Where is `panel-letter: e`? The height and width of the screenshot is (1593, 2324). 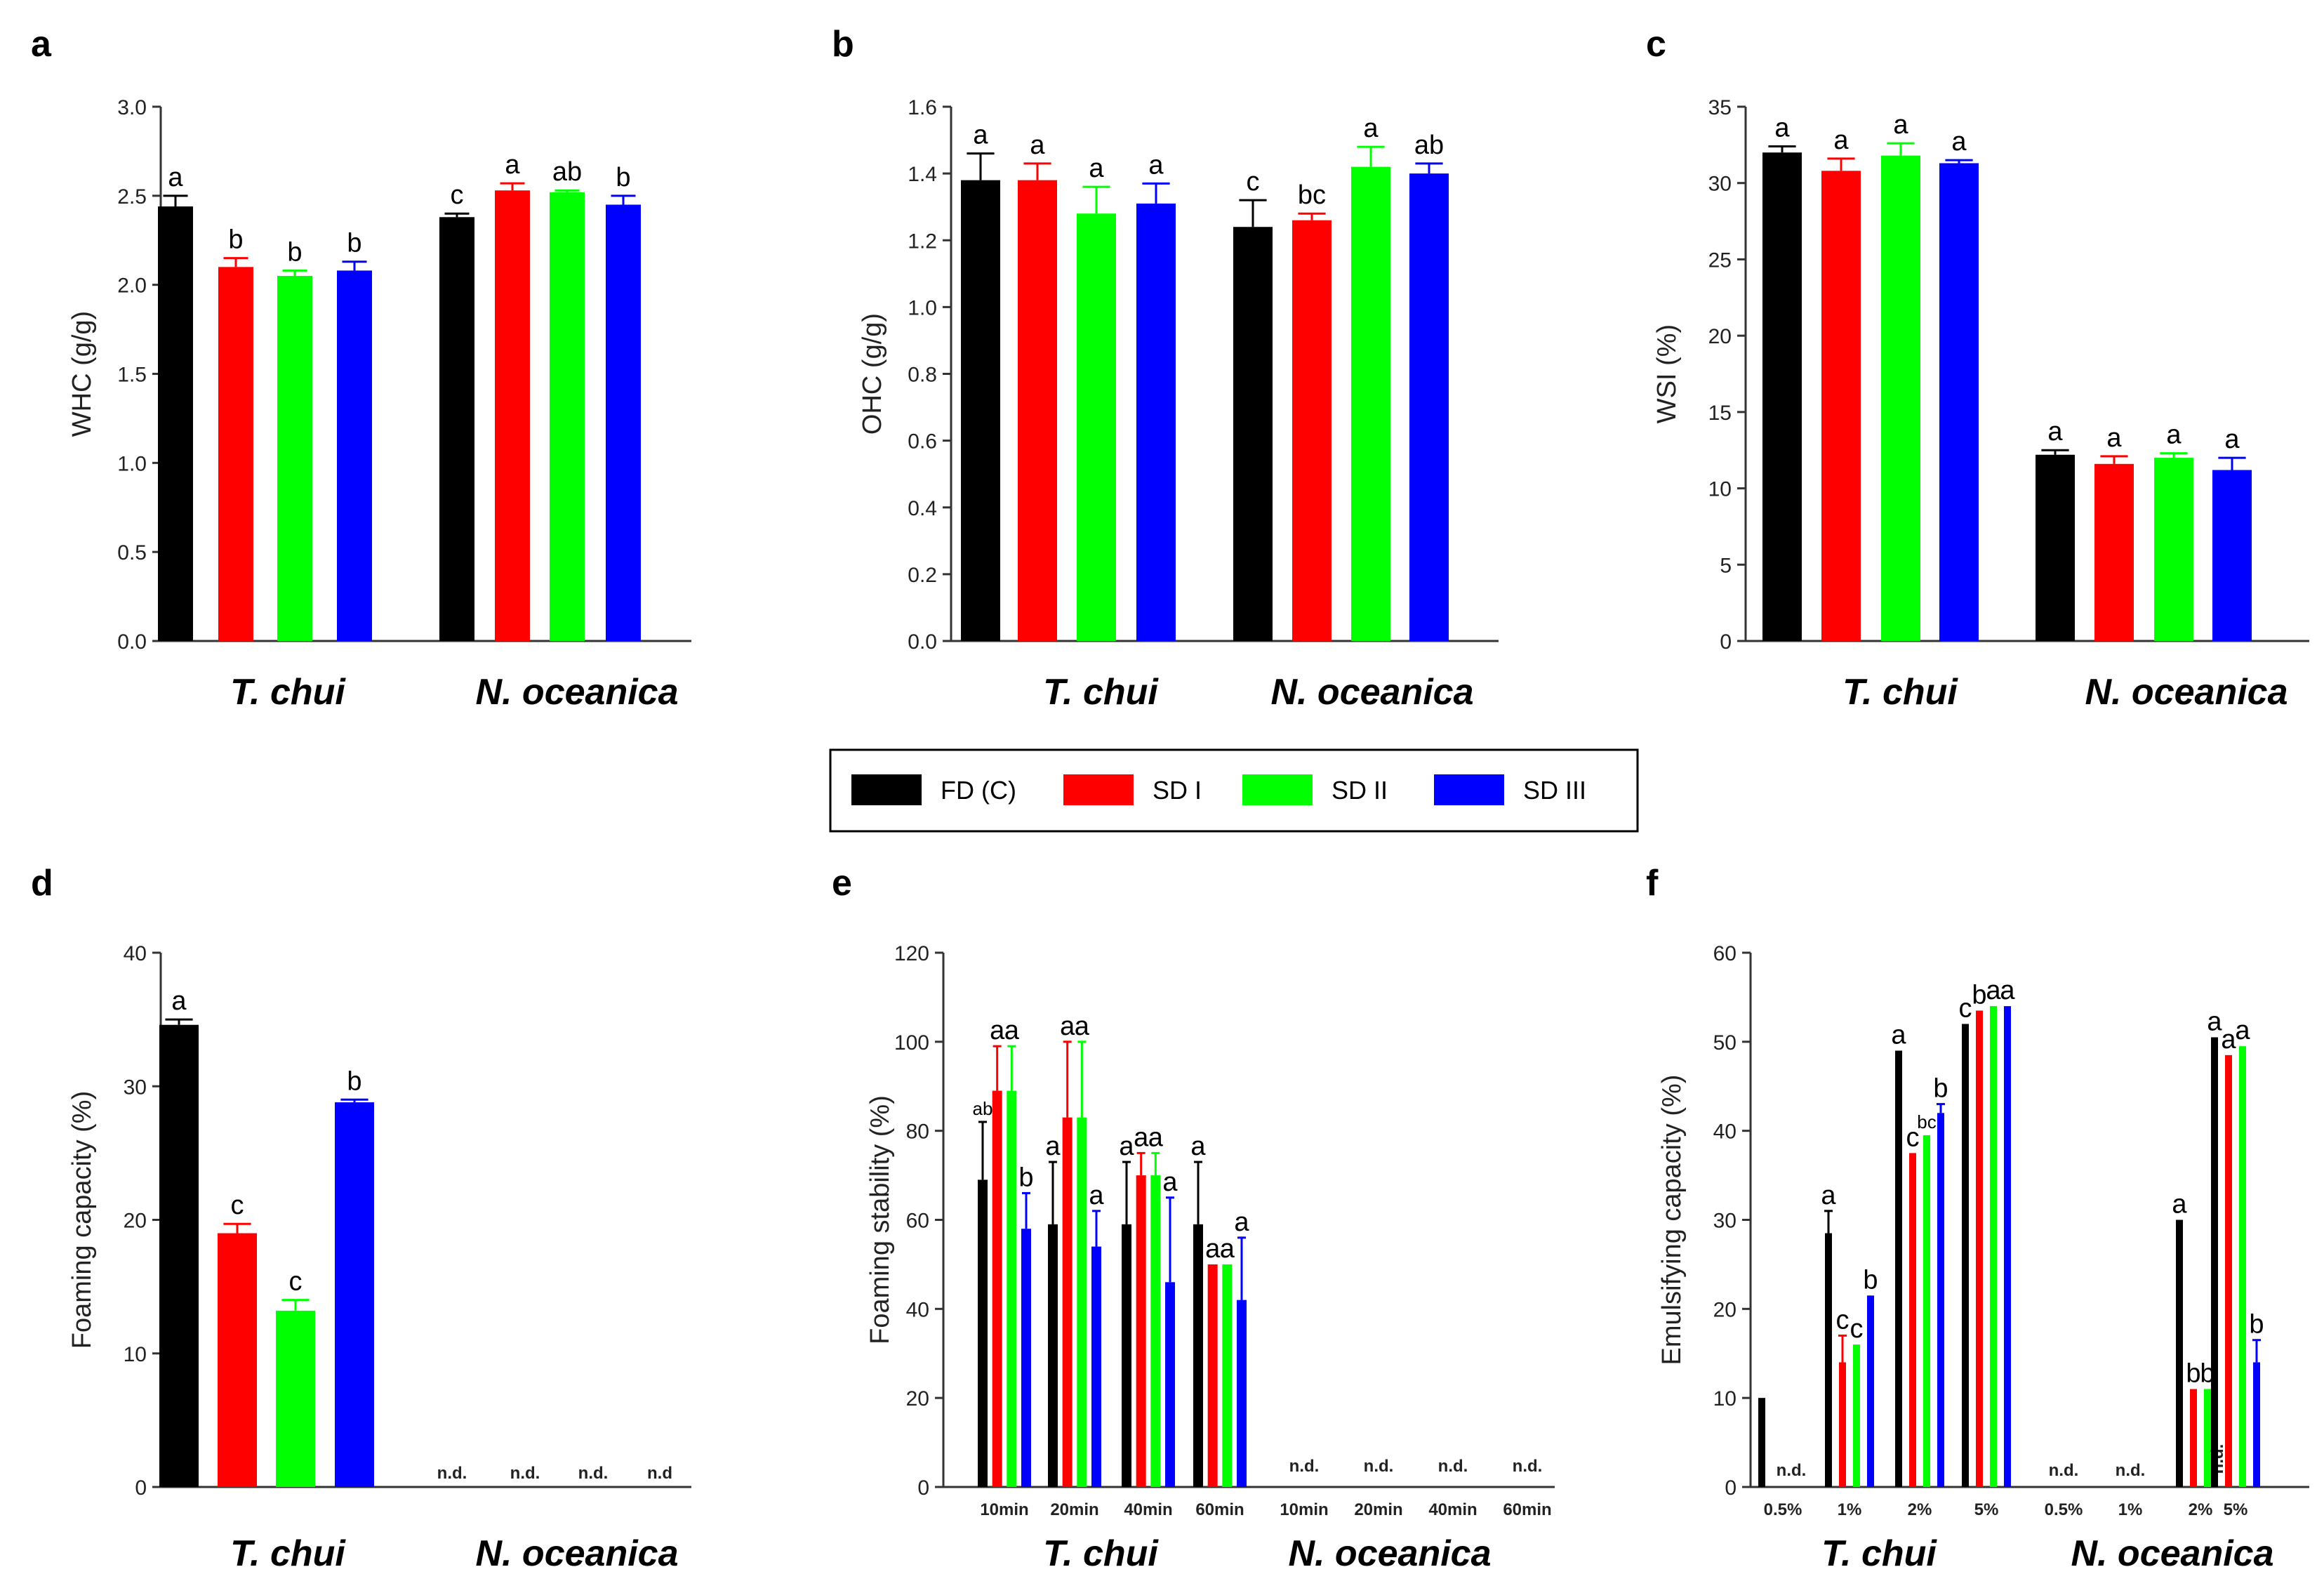 panel-letter: e is located at coordinates (842, 883).